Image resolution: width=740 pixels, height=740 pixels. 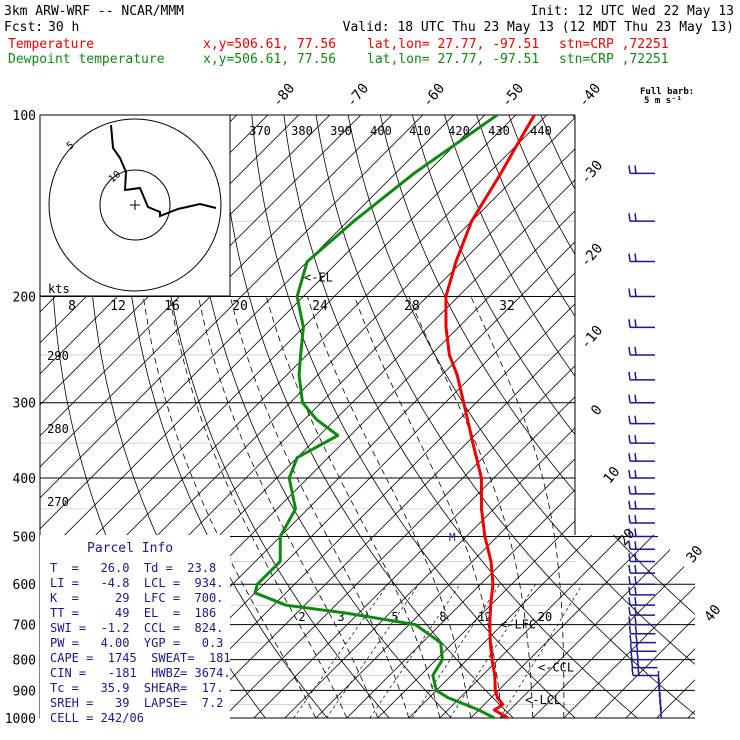 I want to click on dewpoint-legend: Dewpoint temperature, so click(x=86, y=59).